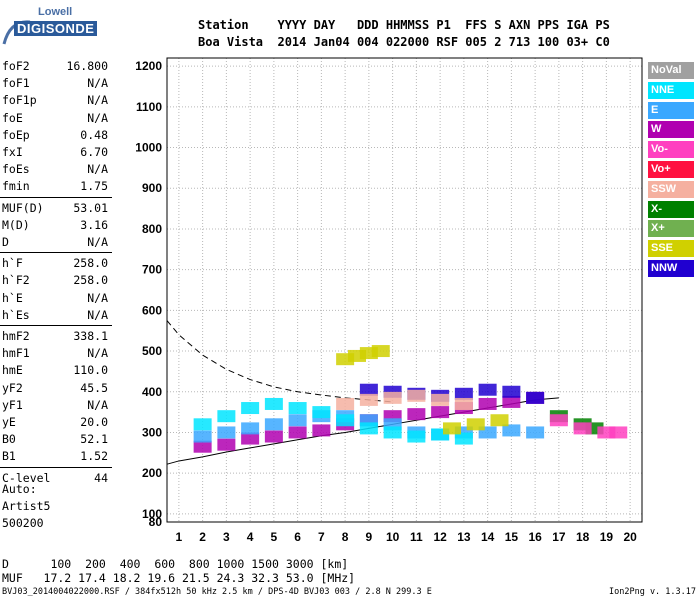 This screenshot has height=600, width=700. Describe the element at coordinates (671, 249) in the screenshot. I see `legend-item: SSE` at that location.